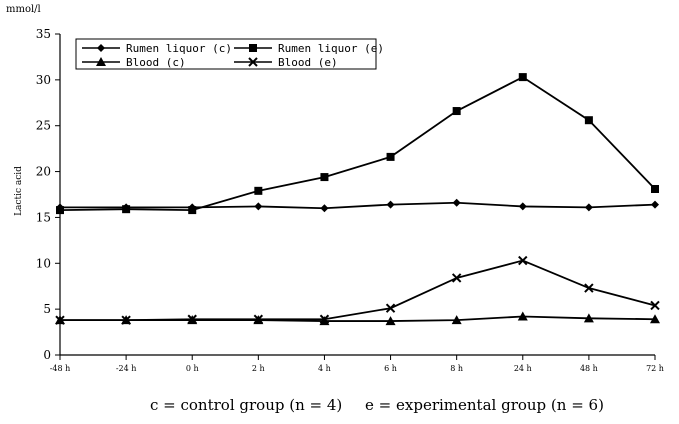 This screenshot has width=679, height=424. What do you see at coordinates (60, 368) in the screenshot?
I see `x-tick-label: -48 h` at bounding box center [60, 368].